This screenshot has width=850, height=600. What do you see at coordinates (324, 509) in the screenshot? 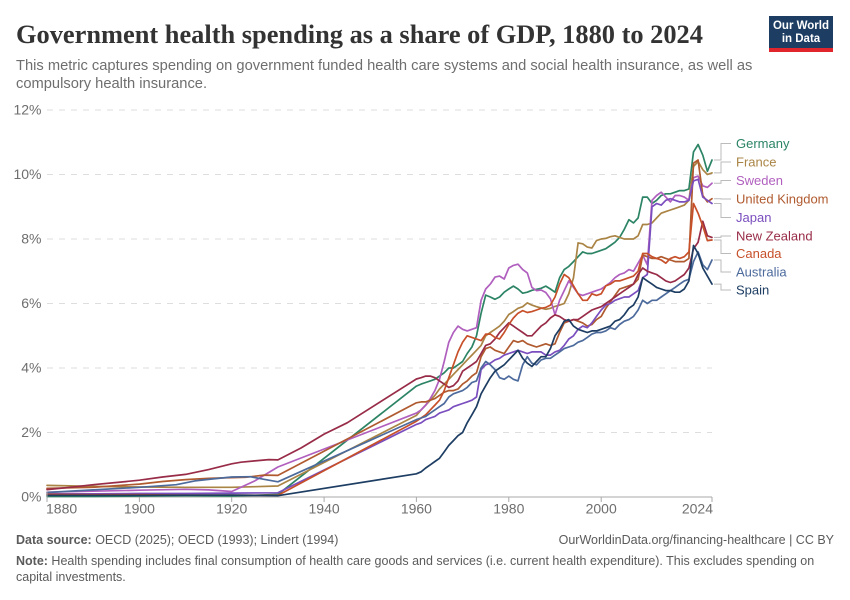
I see `svg-text: 1940` at bounding box center [324, 509].